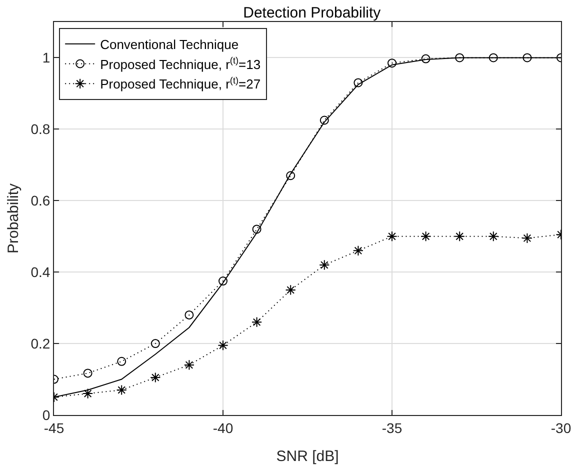 Image resolution: width=583 pixels, height=473 pixels. Describe the element at coordinates (13, 218) in the screenshot. I see `y-axis-title: Probability` at that location.